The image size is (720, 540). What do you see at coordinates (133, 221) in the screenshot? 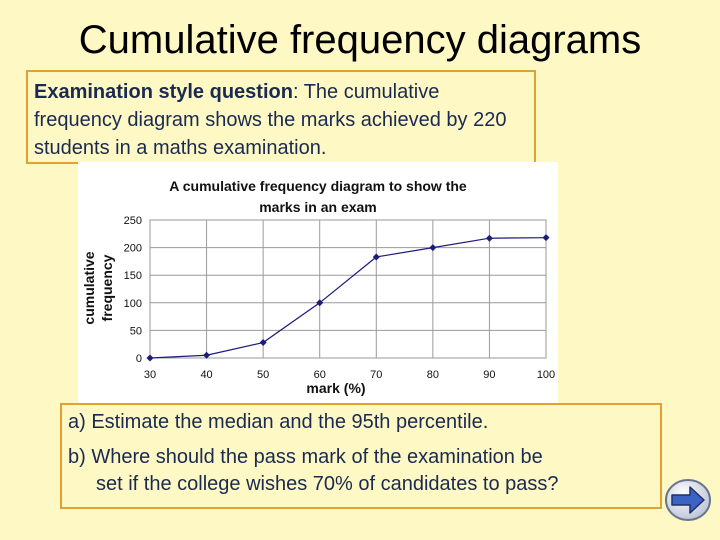
I see `y-tick-label: 250` at bounding box center [133, 221].